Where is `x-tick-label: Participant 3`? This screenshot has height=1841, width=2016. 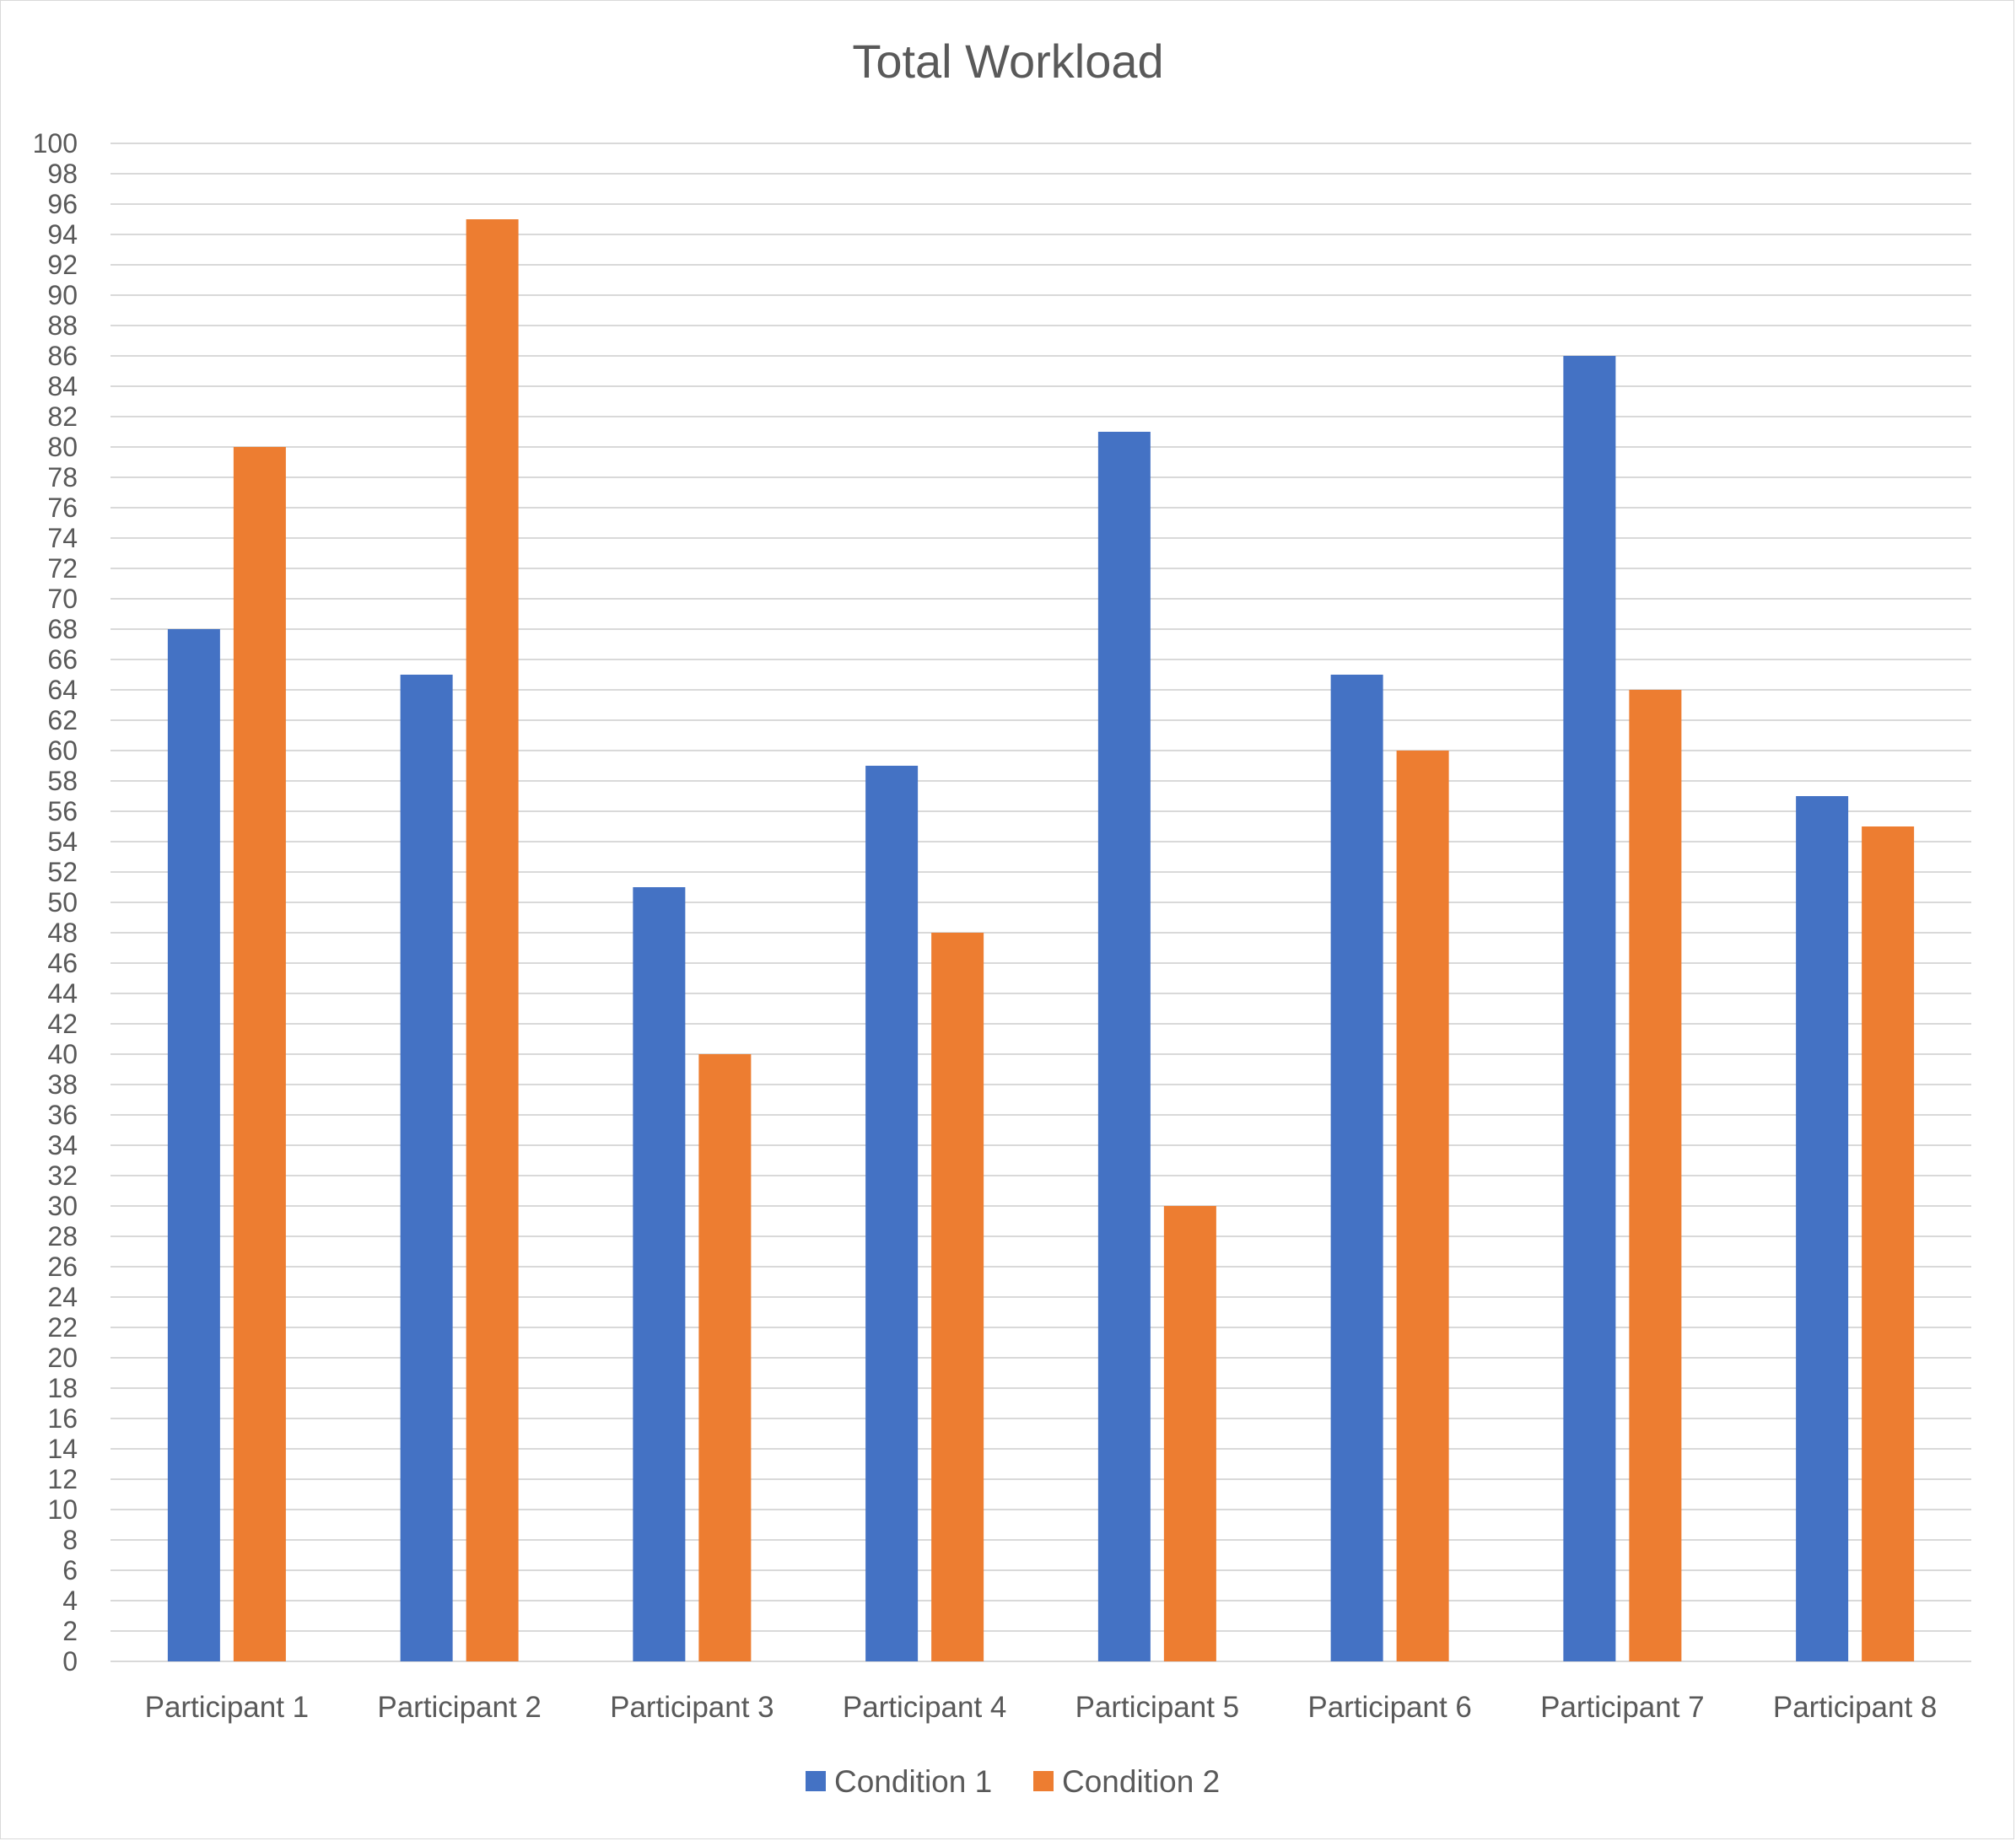
x-tick-label: Participant 3 is located at coordinates (692, 1707).